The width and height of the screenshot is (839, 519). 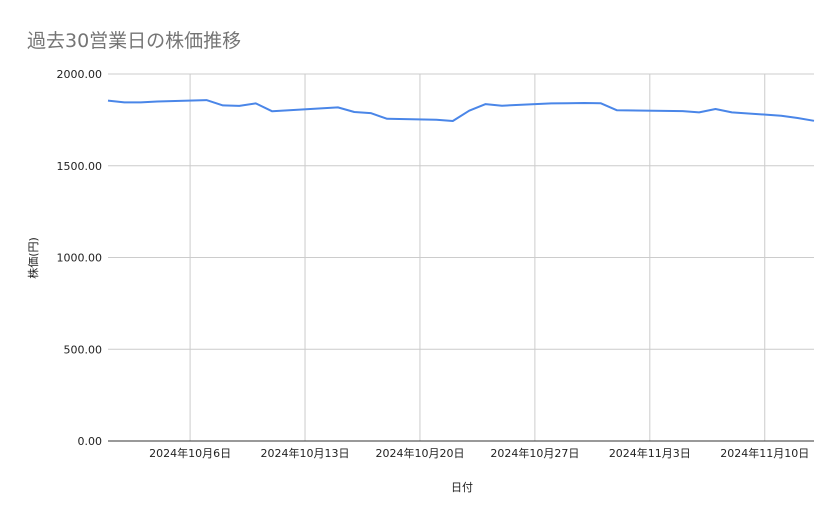 What do you see at coordinates (80, 74) in the screenshot?
I see `y-tick-label: 2000.00` at bounding box center [80, 74].